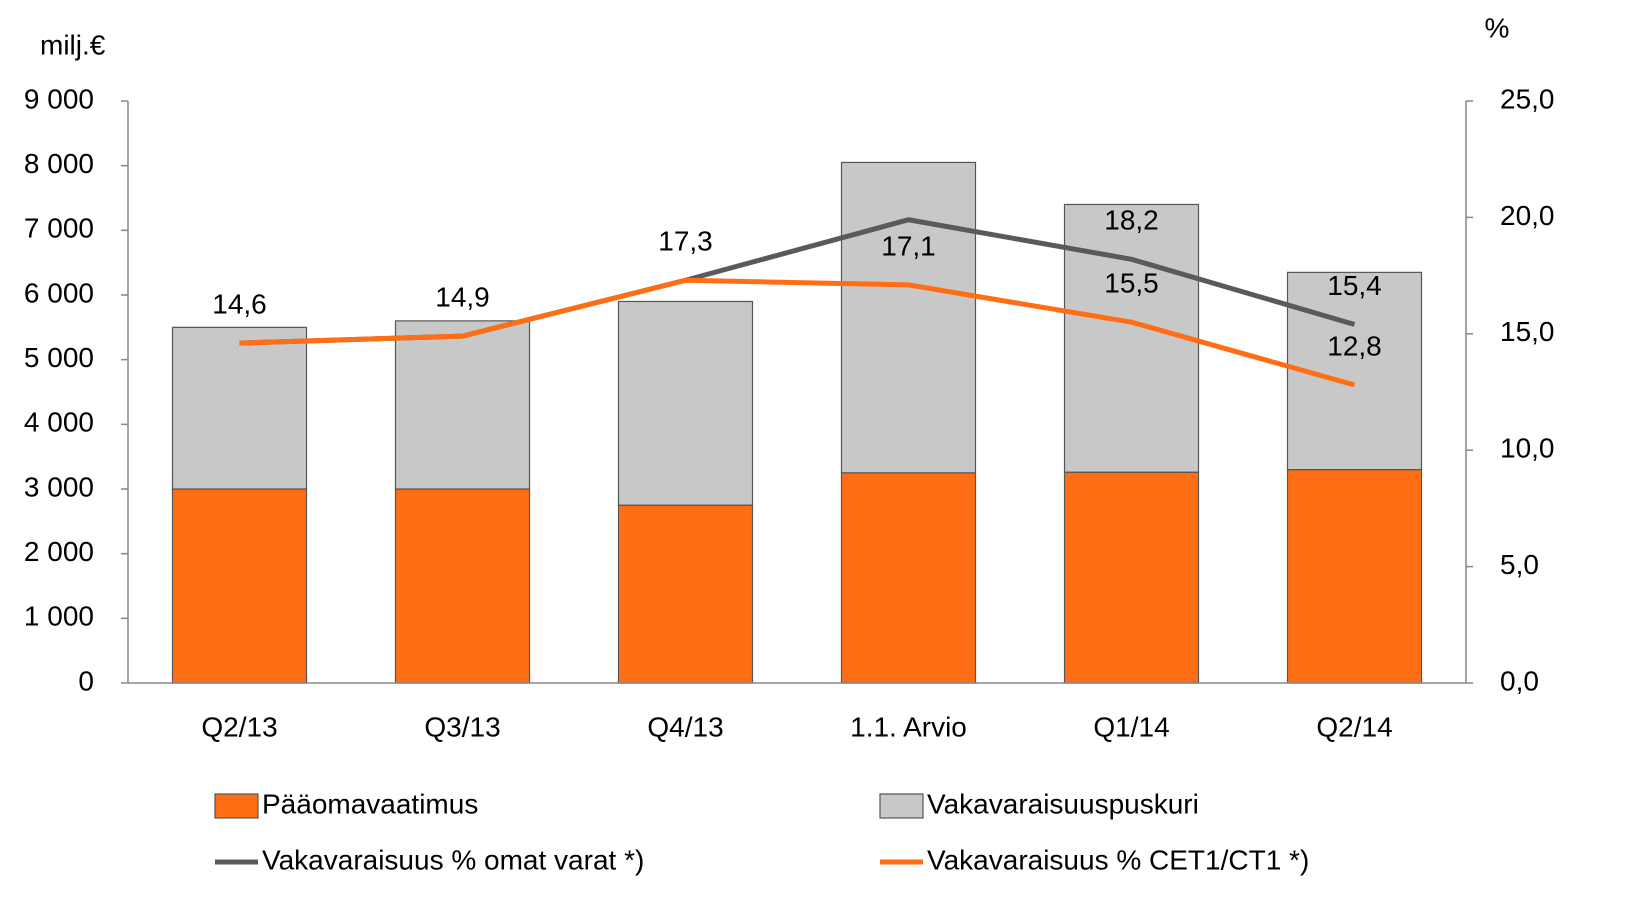  Describe the element at coordinates (1354, 726) in the screenshot. I see `x-tick-label: Q2/14` at that location.